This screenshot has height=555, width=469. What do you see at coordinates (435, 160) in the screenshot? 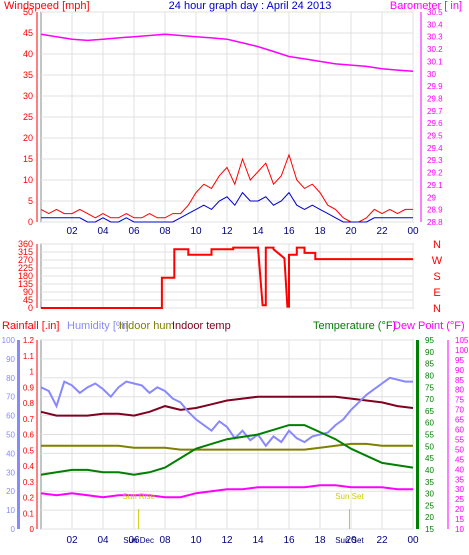
I see `barometer-tick-label: 29.3` at bounding box center [435, 160].